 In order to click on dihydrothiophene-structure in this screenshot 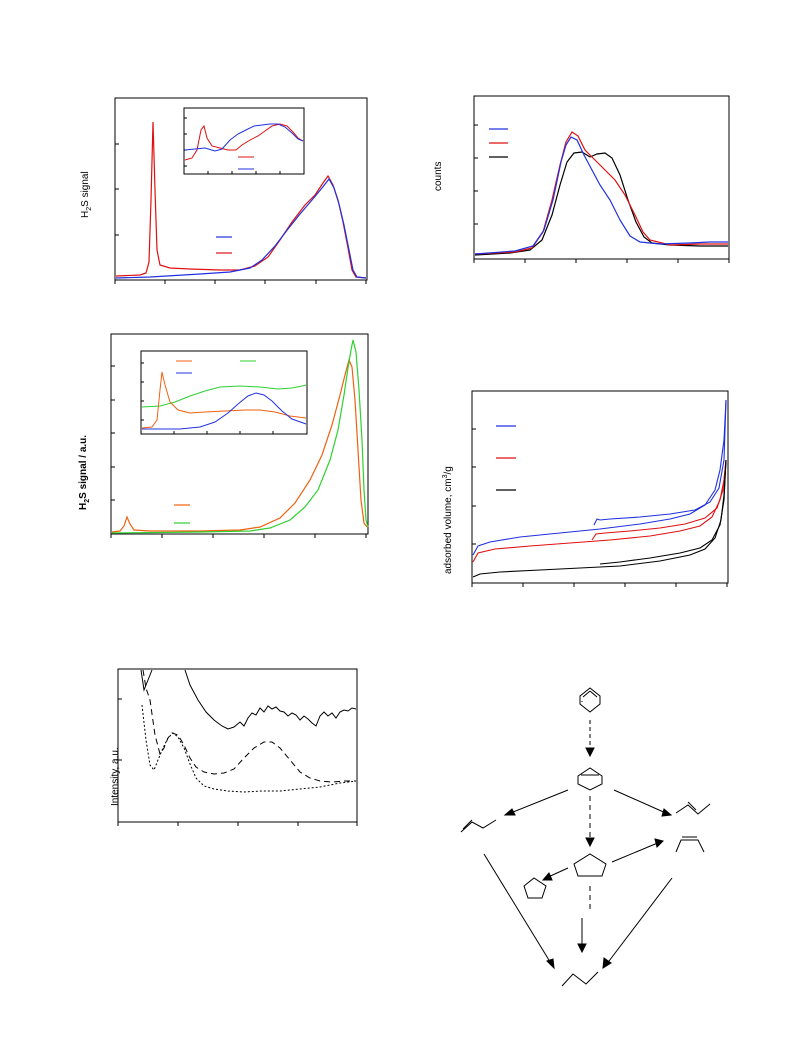, I will do `click(590, 779)`.